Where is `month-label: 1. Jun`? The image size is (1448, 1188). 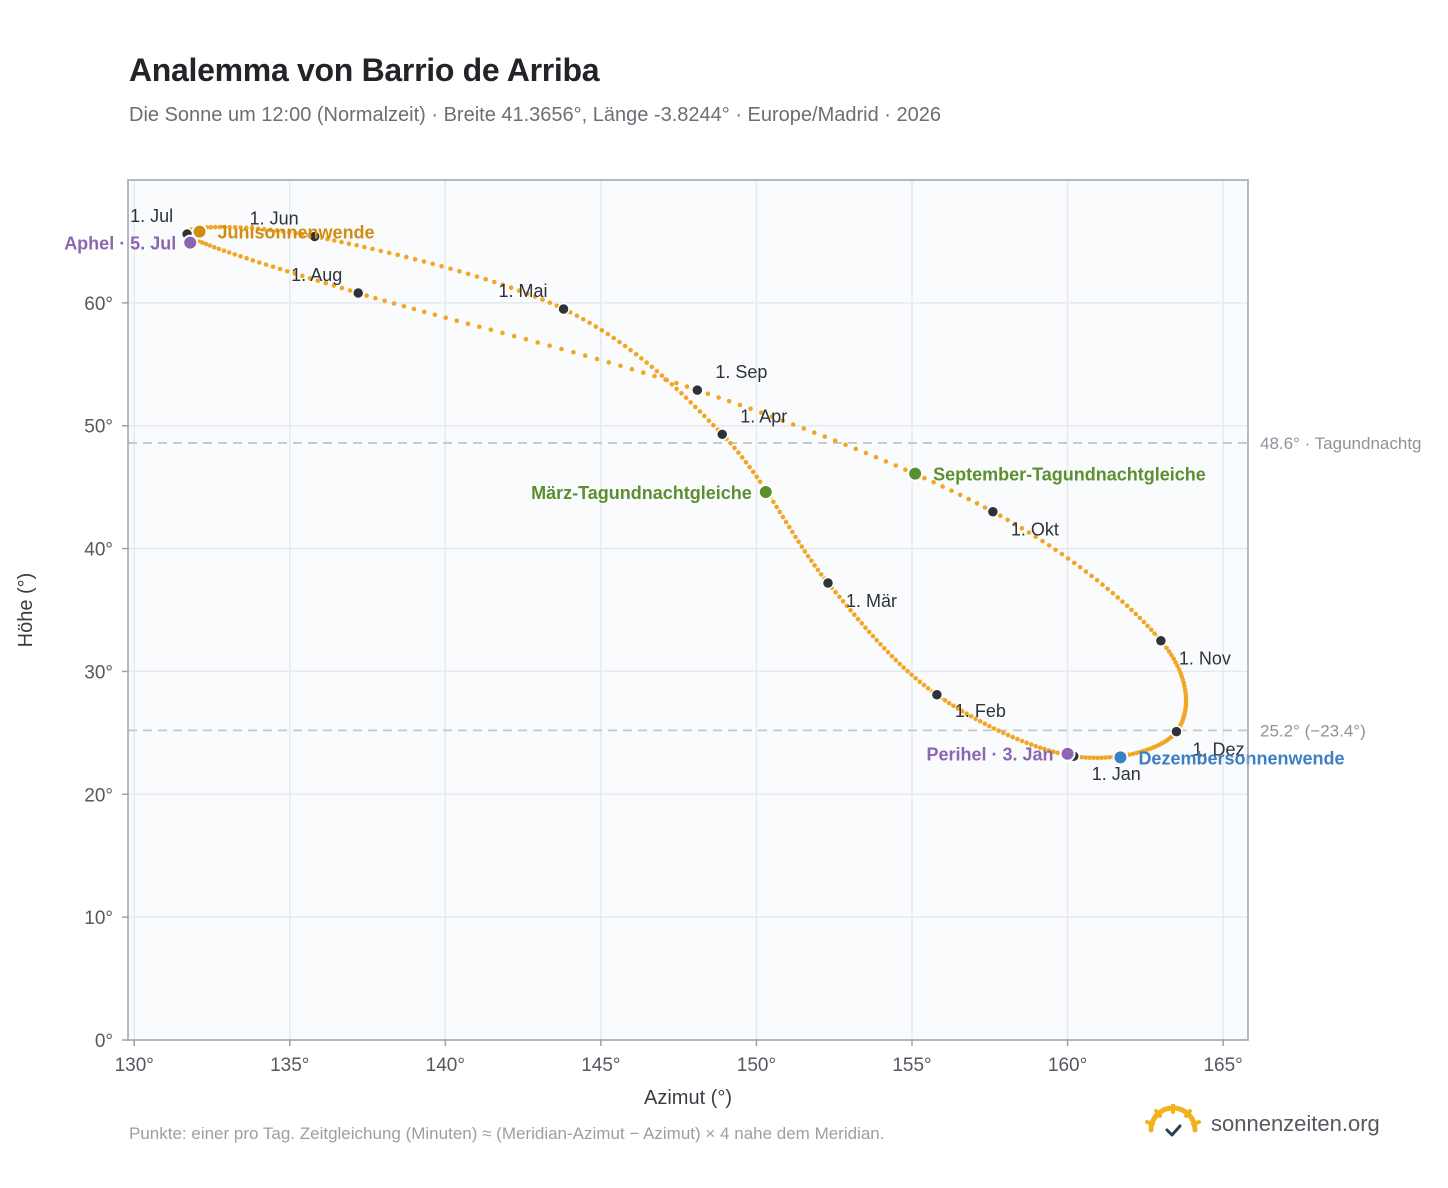 month-label: 1. Jun is located at coordinates (274, 219).